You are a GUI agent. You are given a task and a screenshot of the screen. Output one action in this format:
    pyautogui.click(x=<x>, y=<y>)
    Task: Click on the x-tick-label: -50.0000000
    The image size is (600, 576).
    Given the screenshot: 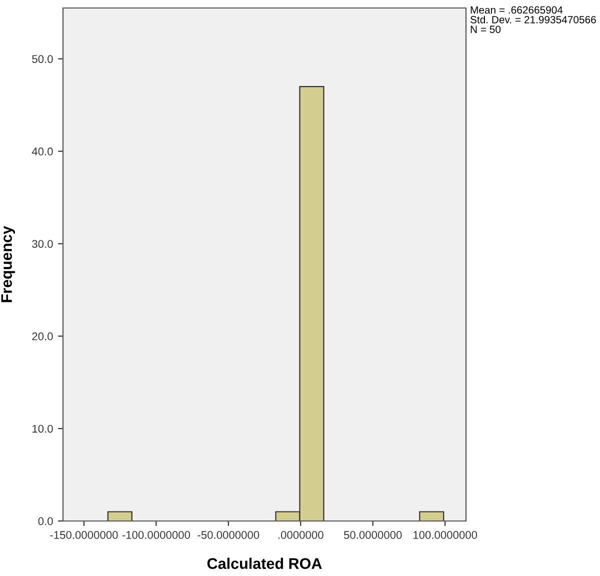 What is the action you would take?
    pyautogui.click(x=229, y=535)
    